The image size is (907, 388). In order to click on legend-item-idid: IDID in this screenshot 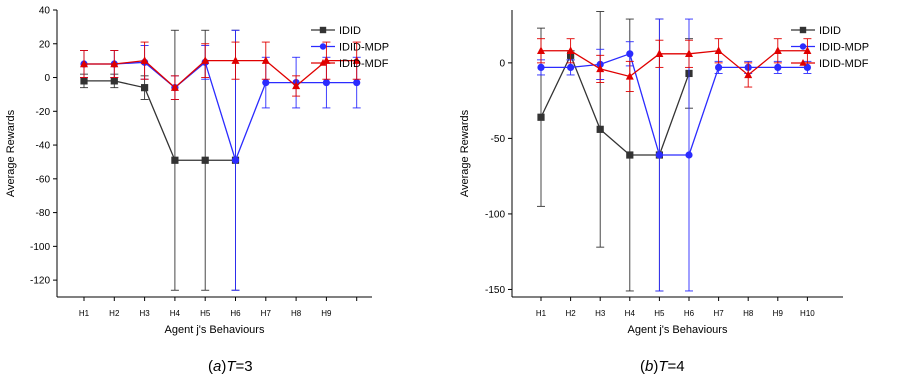, I will do `click(816, 31)`.